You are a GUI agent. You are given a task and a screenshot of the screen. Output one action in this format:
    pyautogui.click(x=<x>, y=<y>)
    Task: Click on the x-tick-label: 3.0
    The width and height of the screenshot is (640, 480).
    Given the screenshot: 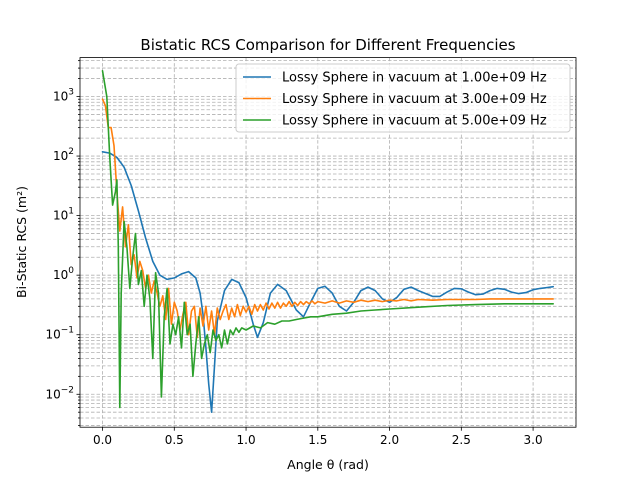 What is the action you would take?
    pyautogui.click(x=533, y=440)
    